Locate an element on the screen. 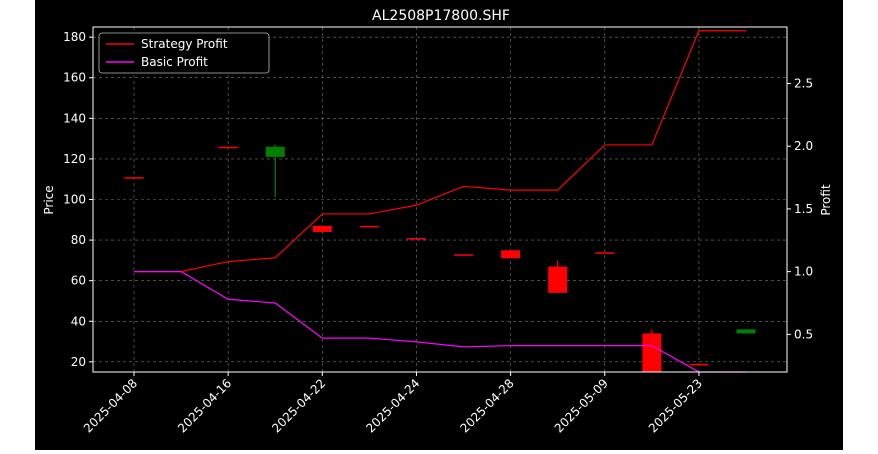  y-tick-label: 80 is located at coordinates (78, 240).